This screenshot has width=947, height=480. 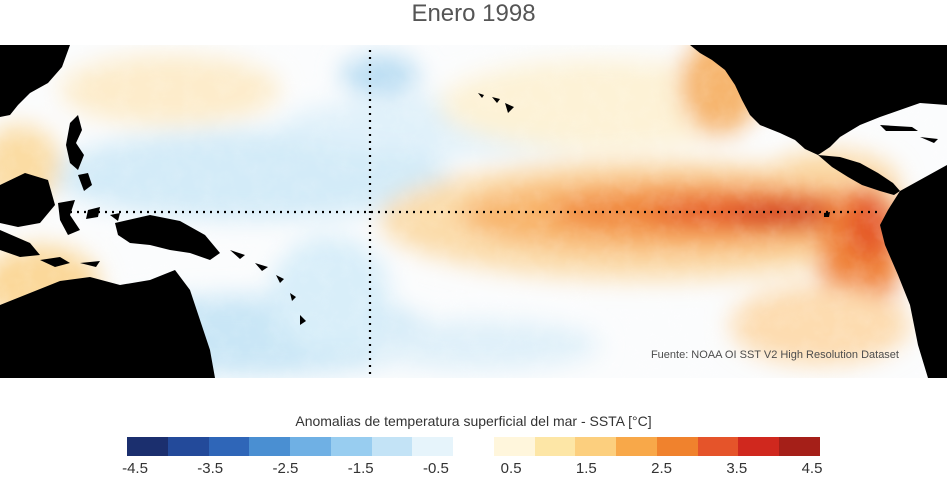 I want to click on colorbar-ticks: -4.5 -3.5 -2.5 -1.5 -0.5 0.5 1.5 2.5 3.5 4.5, so click(x=472, y=470).